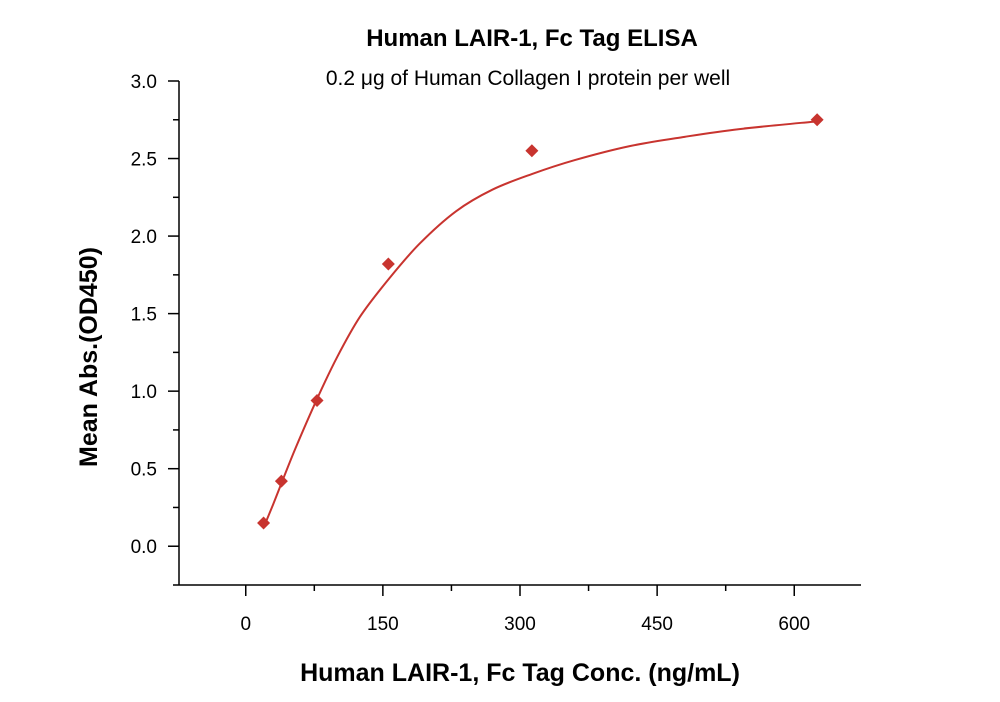 The height and width of the screenshot is (702, 1000). What do you see at coordinates (144, 392) in the screenshot?
I see `y-tick-label: 1.0` at bounding box center [144, 392].